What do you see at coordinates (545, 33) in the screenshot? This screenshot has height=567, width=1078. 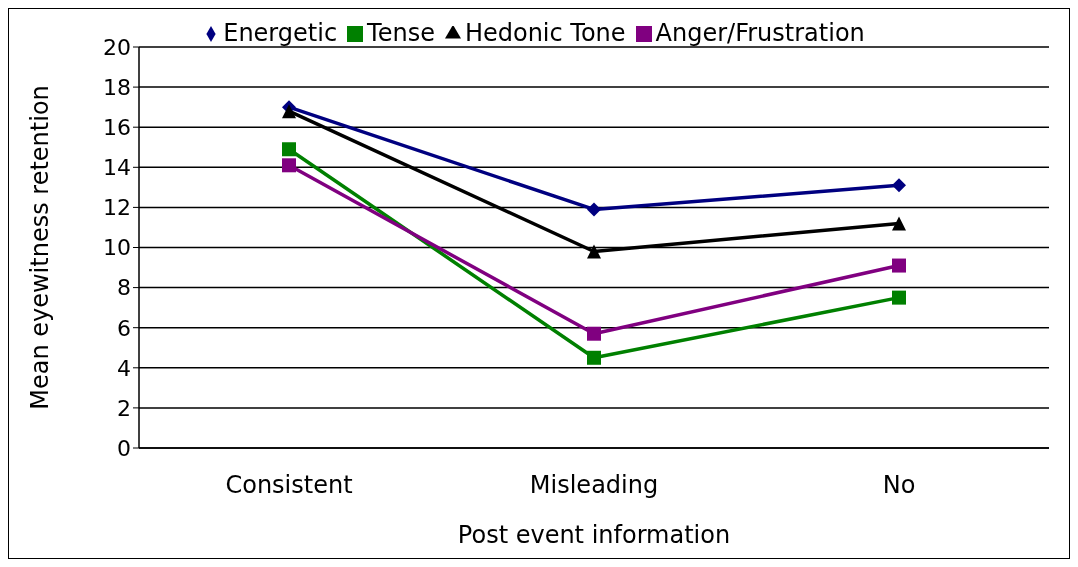 I see `legend-label: Hedonic Tone` at bounding box center [545, 33].